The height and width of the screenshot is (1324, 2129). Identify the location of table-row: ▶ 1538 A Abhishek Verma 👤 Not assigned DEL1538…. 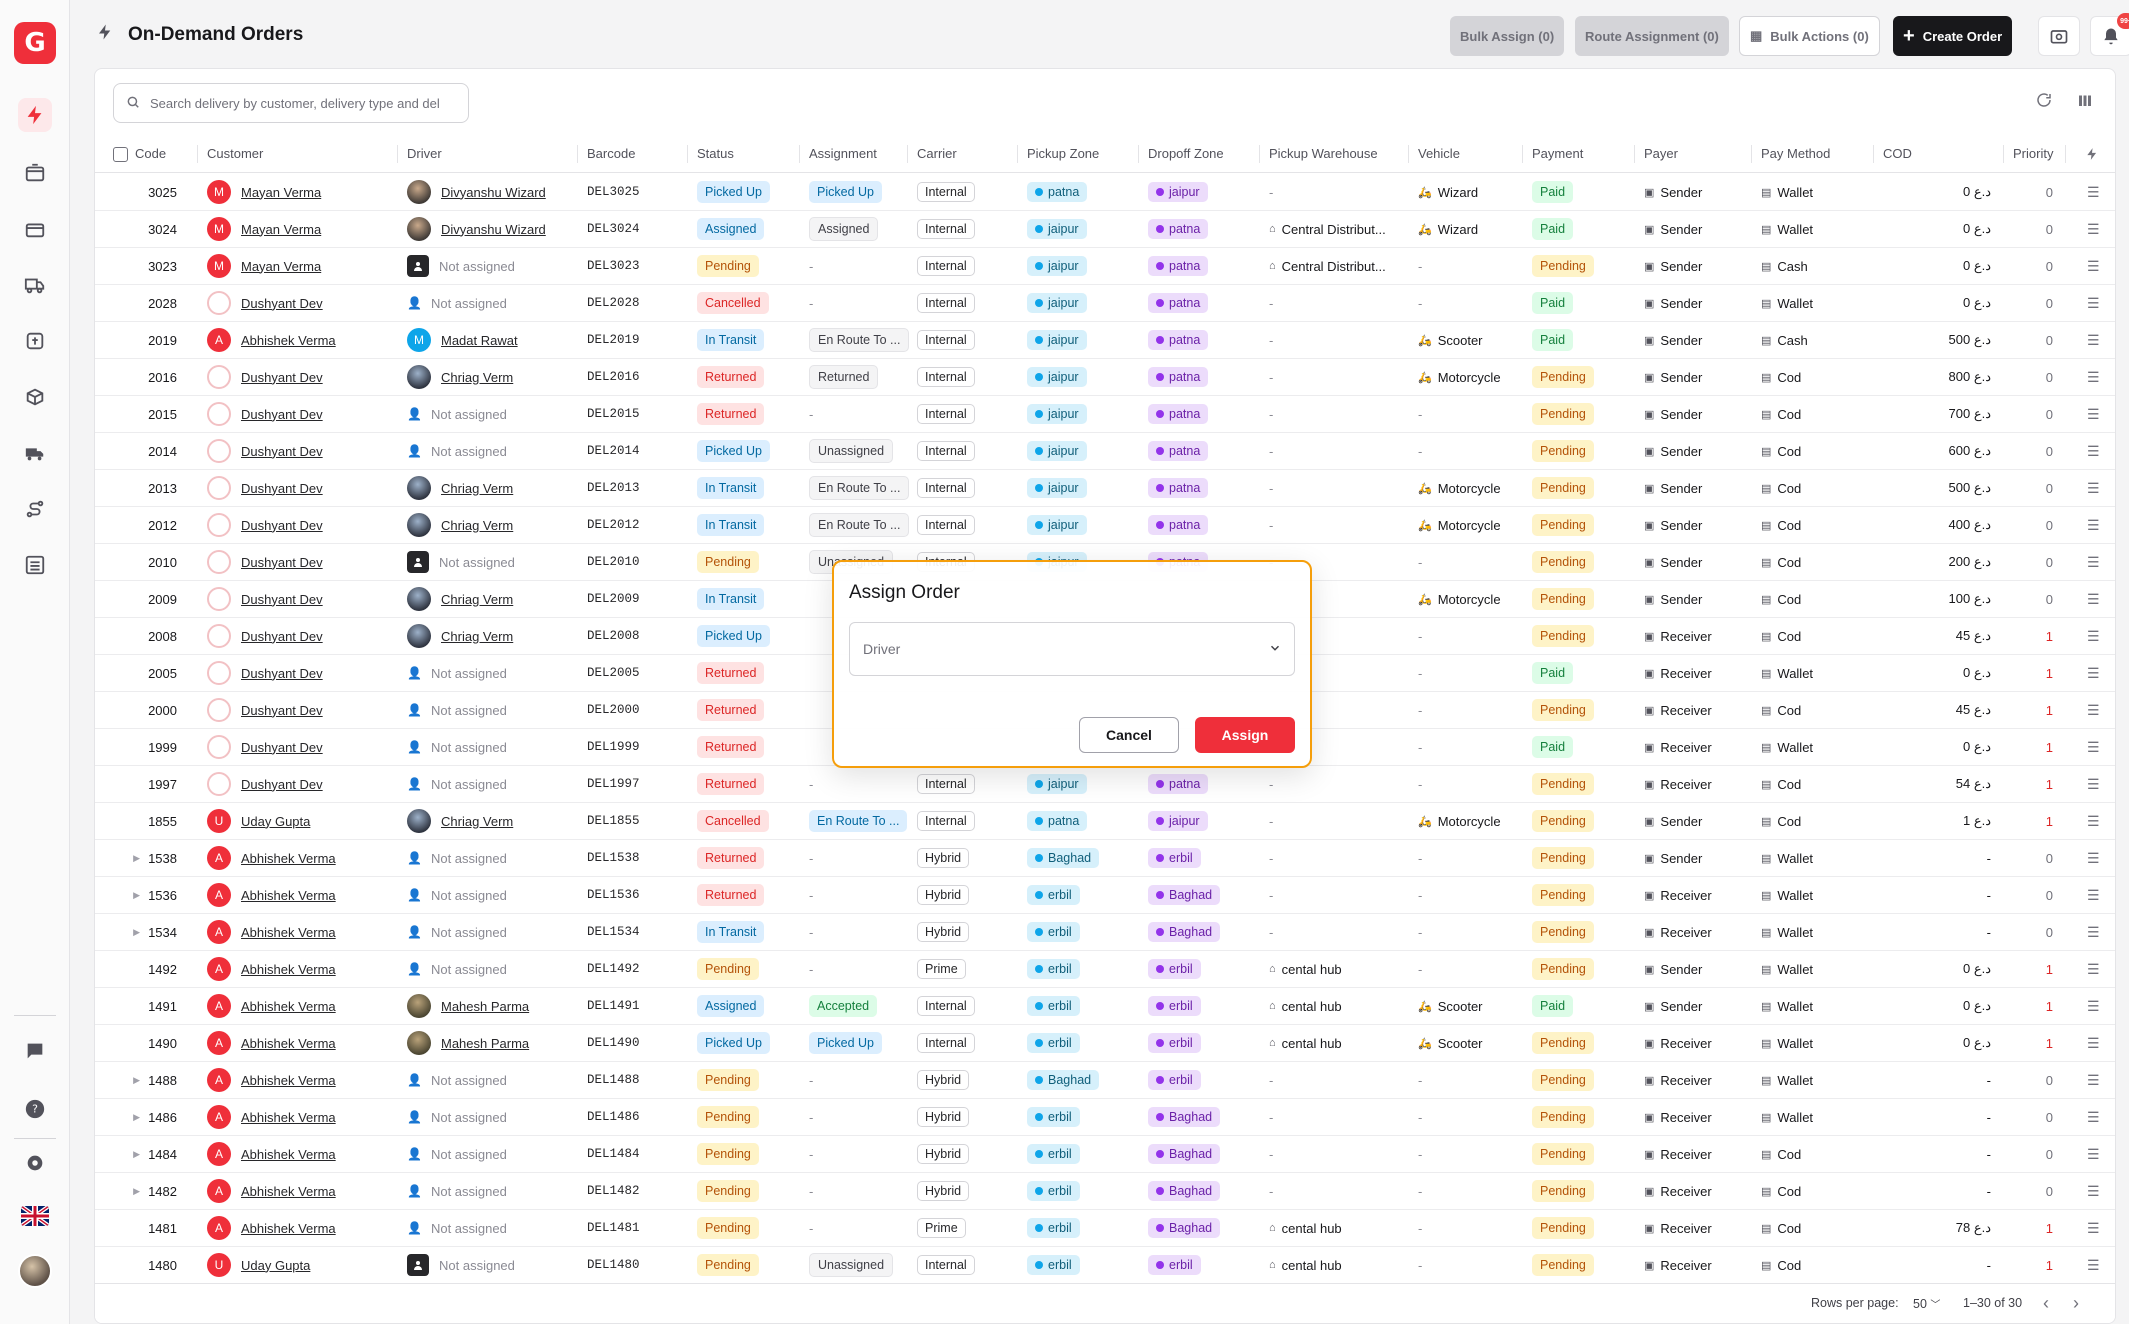
(1105, 858).